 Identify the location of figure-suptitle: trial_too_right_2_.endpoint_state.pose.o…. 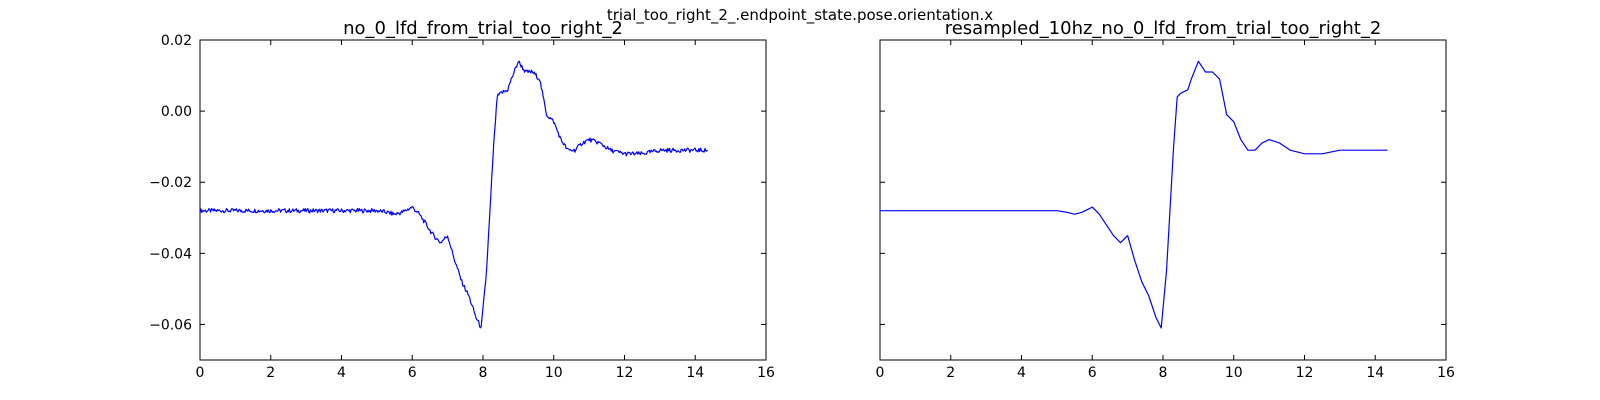
(800, 15).